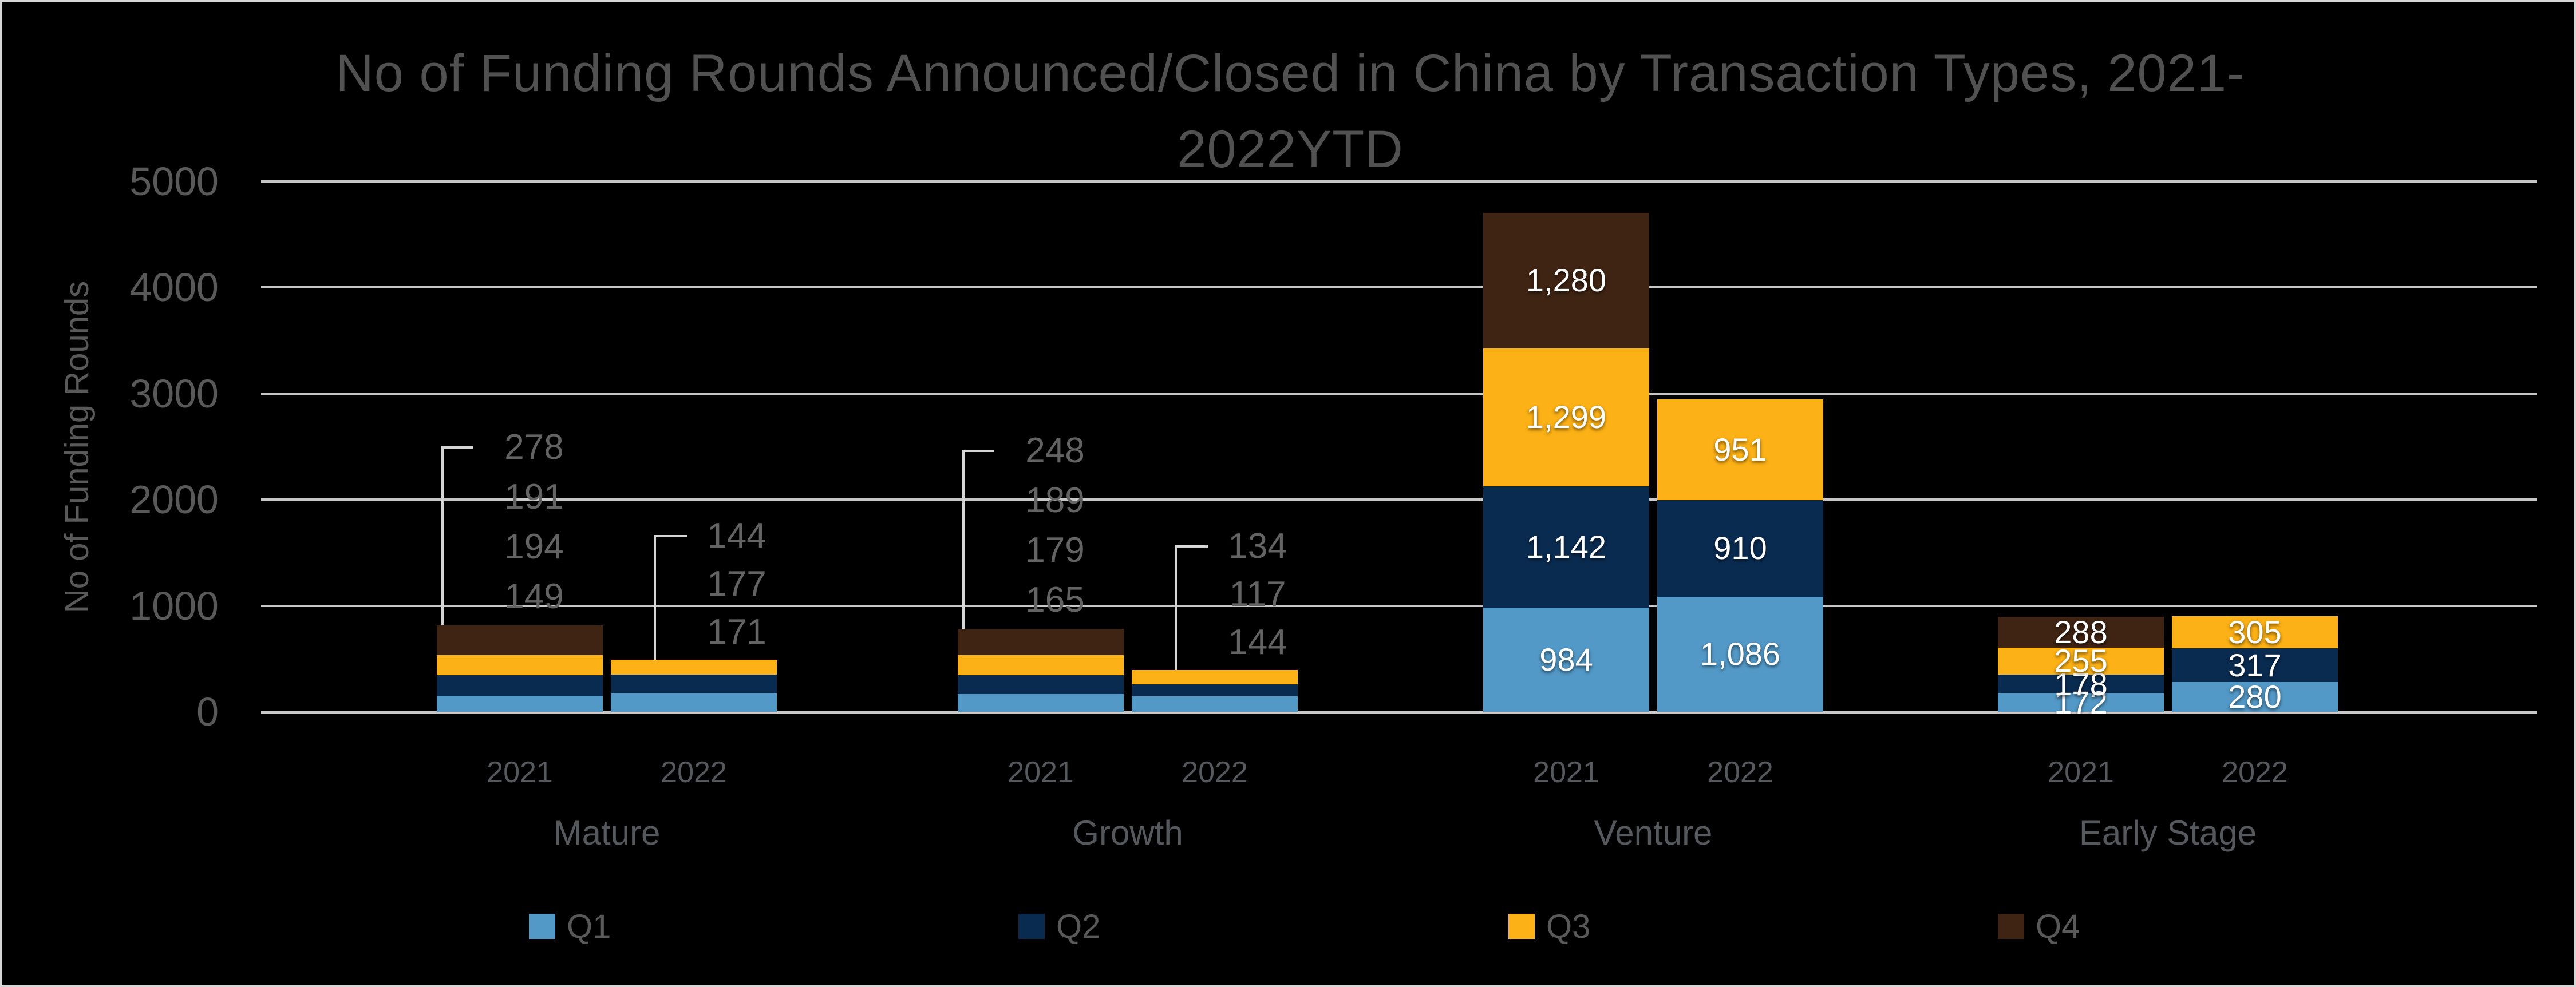 This screenshot has width=2576, height=987. I want to click on legend-swatch-q1, so click(542, 927).